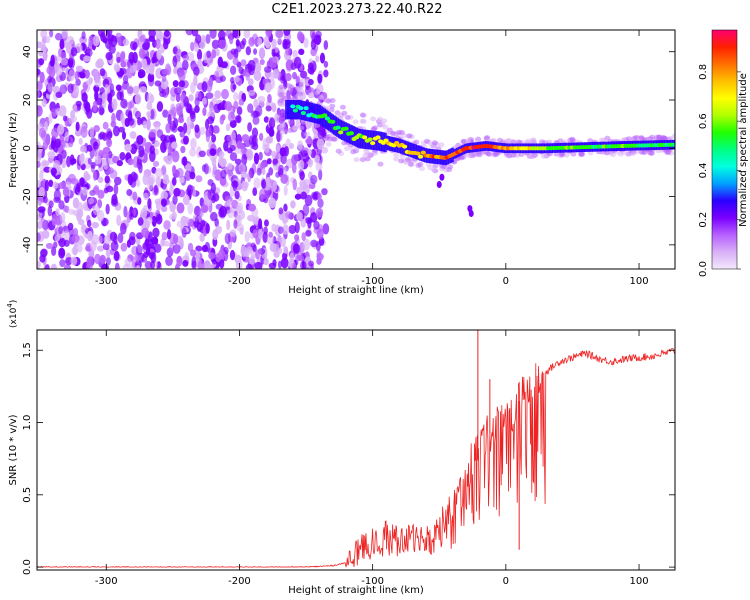  I want to click on snr-multiplier: (x104), so click(12, 314).